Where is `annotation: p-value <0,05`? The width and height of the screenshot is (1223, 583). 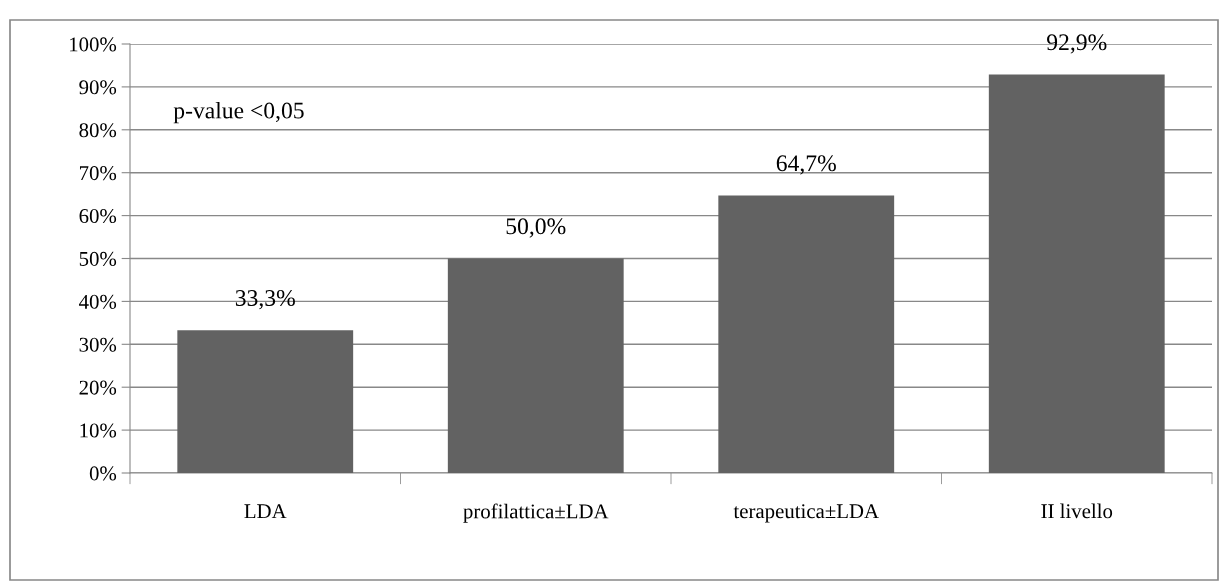 annotation: p-value <0,05 is located at coordinates (238, 112).